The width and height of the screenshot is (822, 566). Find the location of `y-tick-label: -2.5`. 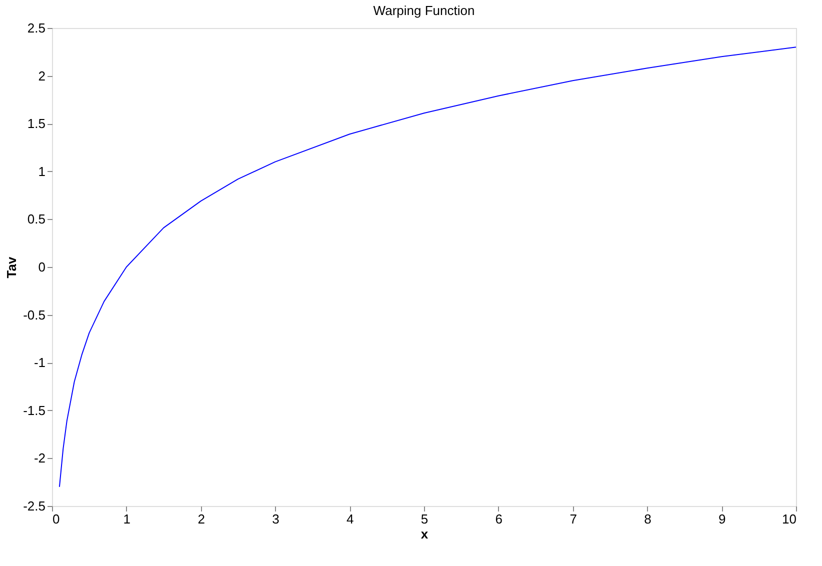

y-tick-label: -2.5 is located at coordinates (34, 506).